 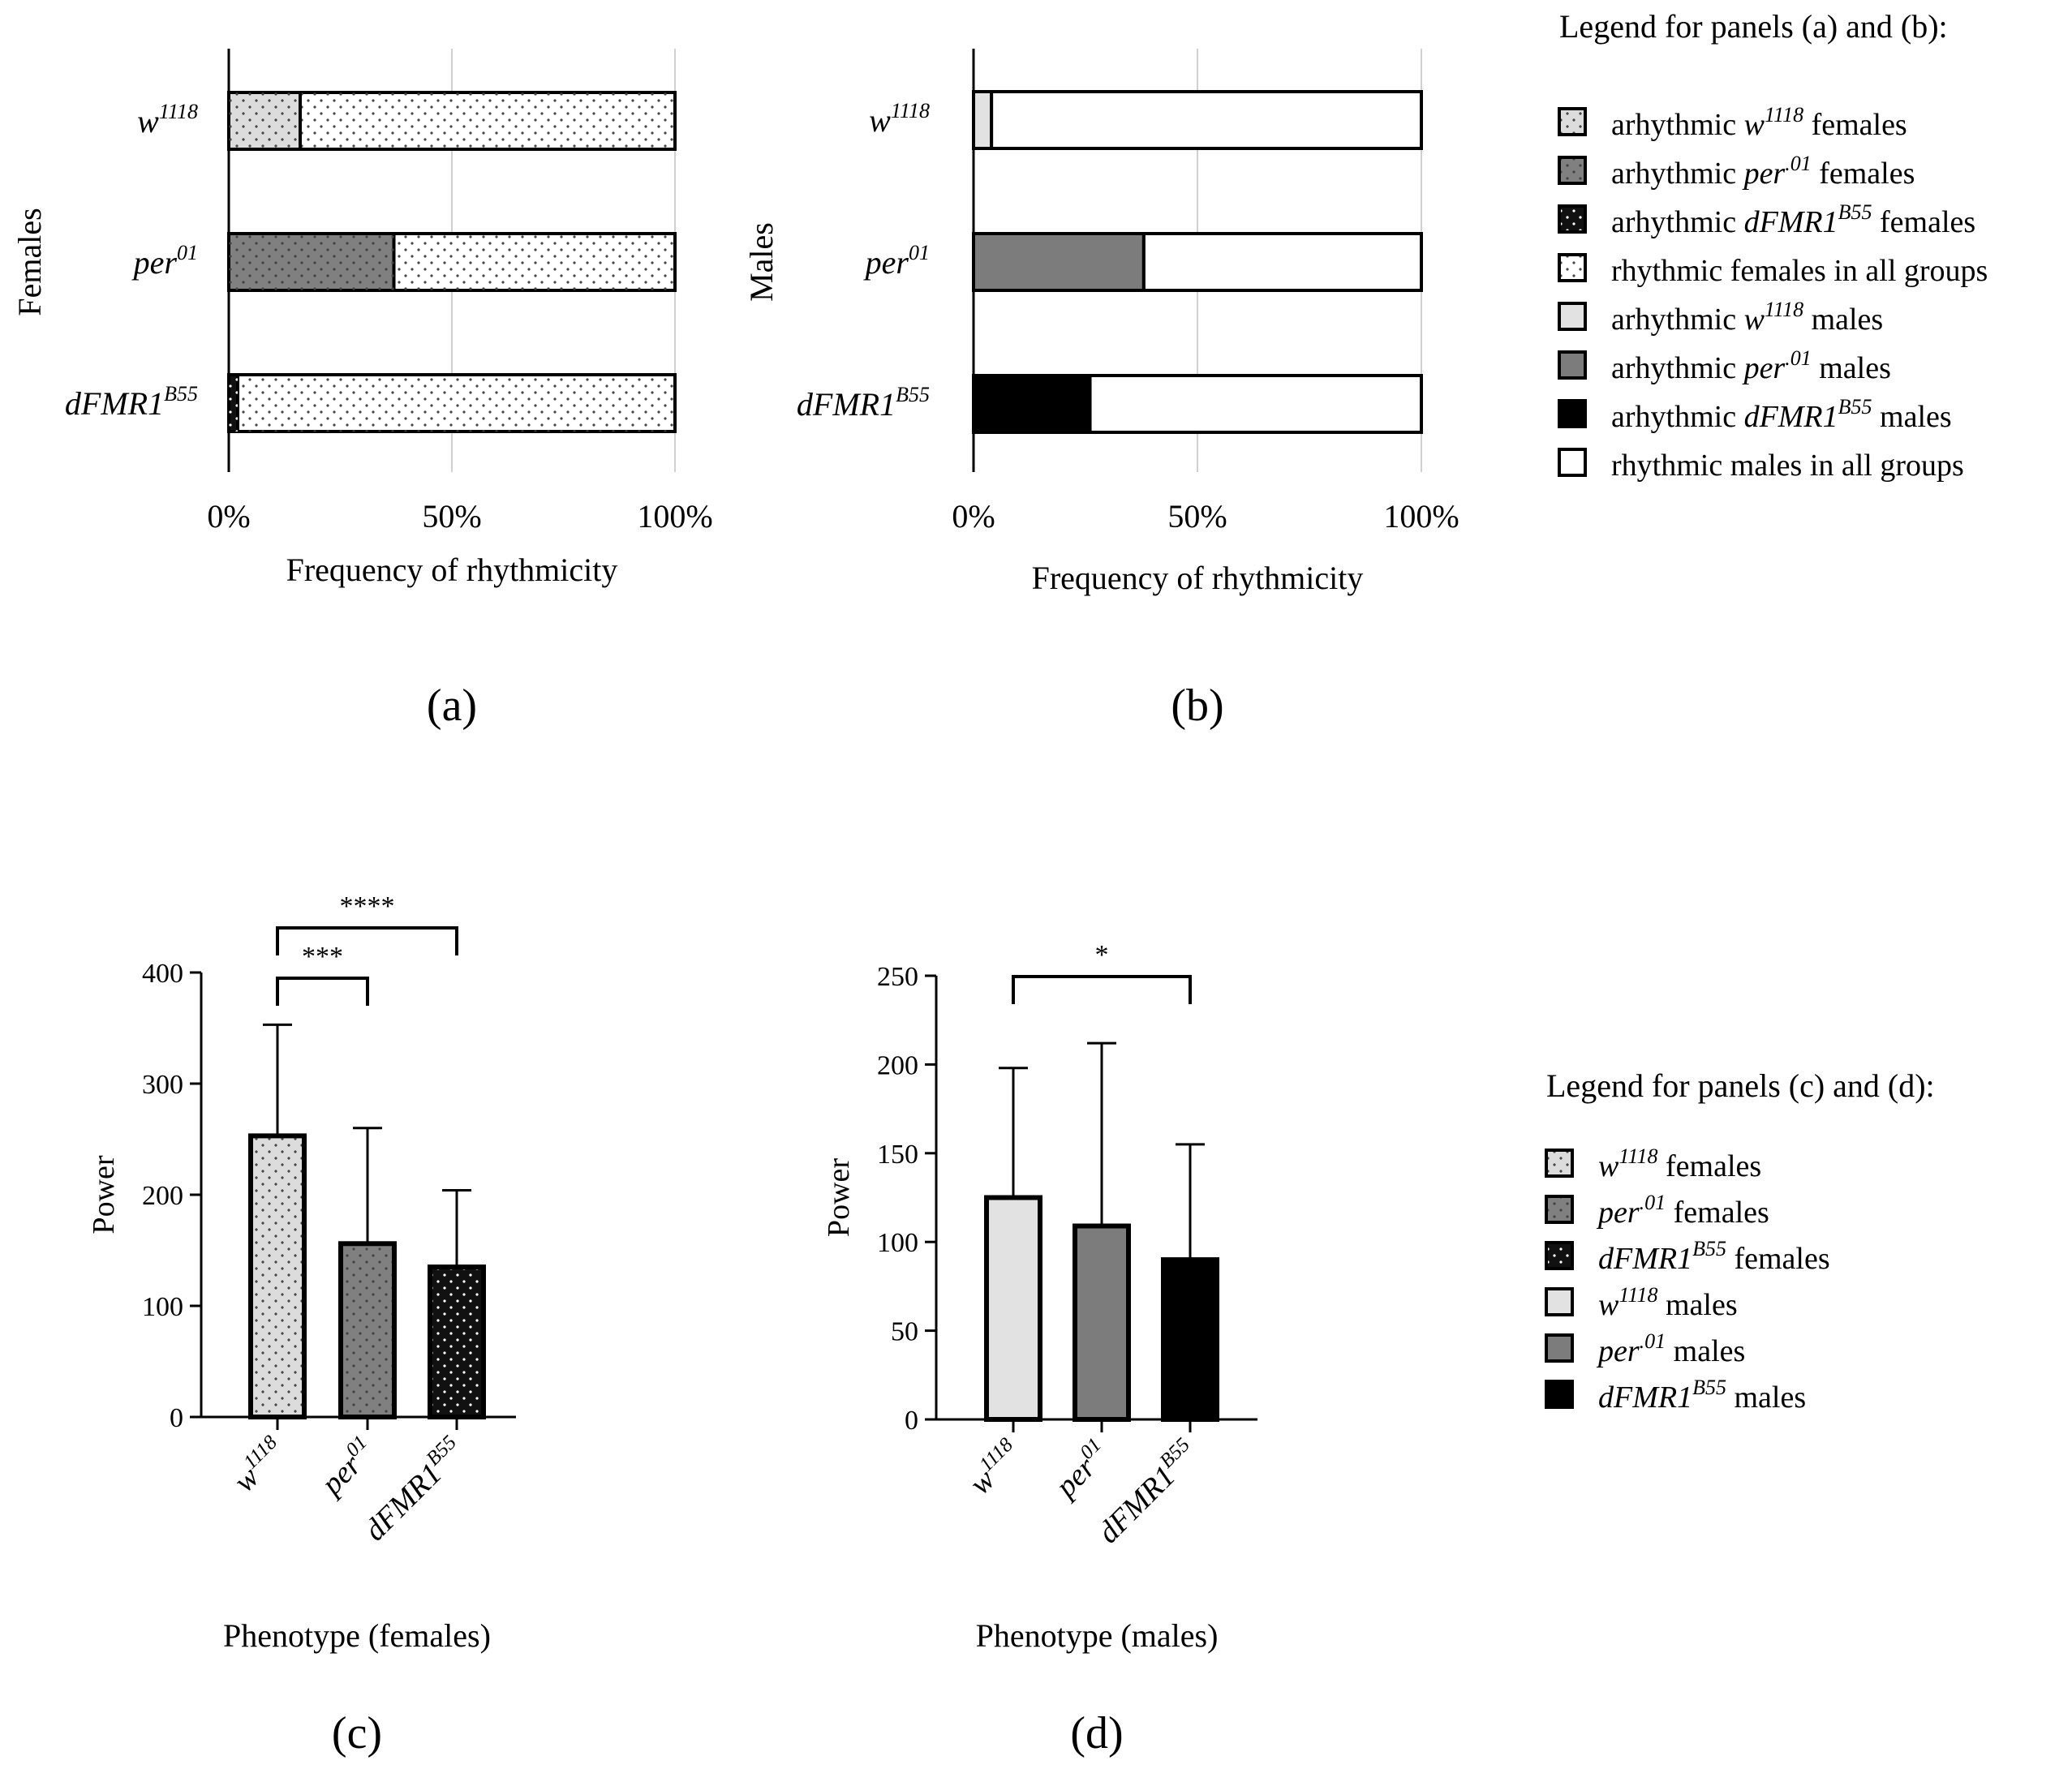 I want to click on legend-label: arhythmic dFMR1B55 females, so click(x=1793, y=219).